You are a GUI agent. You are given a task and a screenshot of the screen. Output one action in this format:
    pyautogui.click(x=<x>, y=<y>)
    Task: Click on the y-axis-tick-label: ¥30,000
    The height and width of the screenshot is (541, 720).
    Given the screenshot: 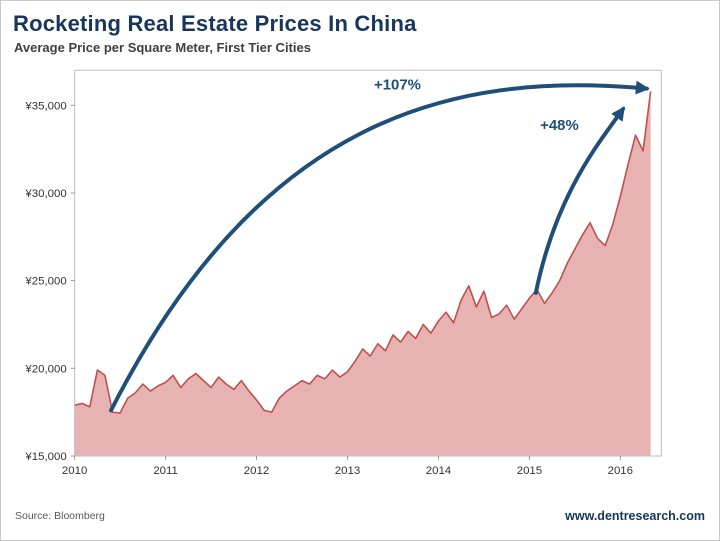 What is the action you would take?
    pyautogui.click(x=45, y=194)
    